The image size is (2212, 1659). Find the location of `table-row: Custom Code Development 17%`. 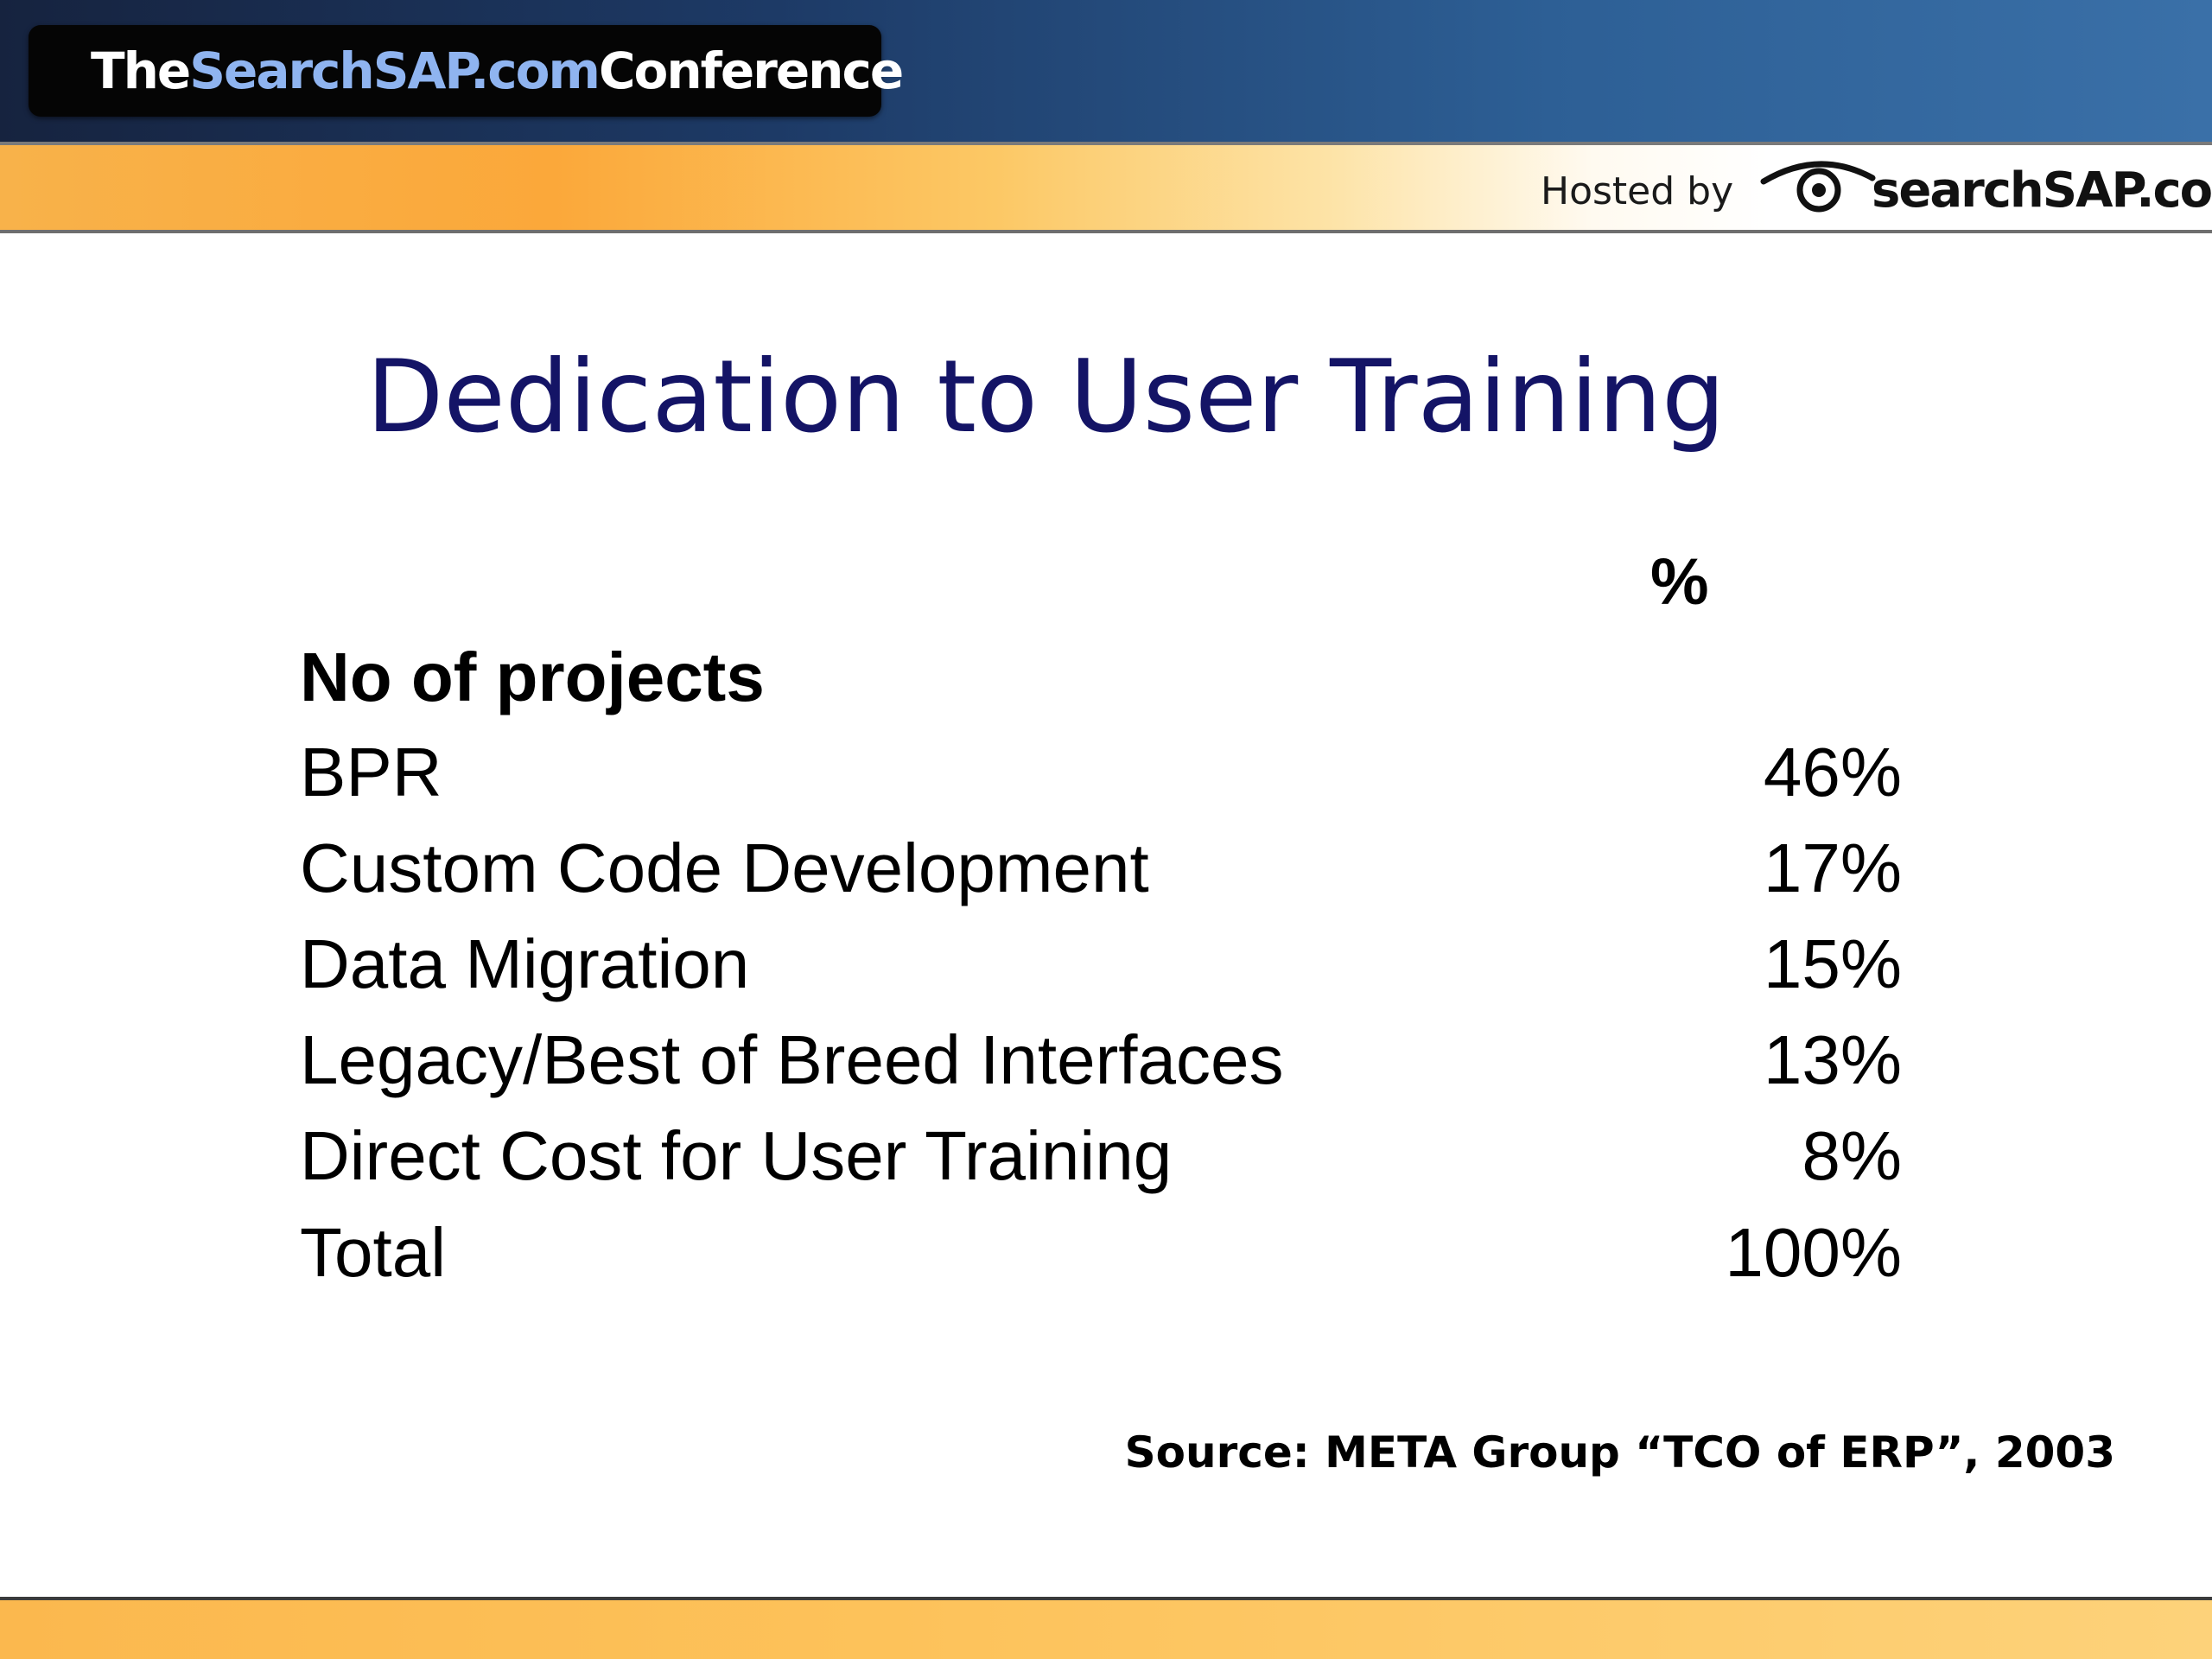

table-row: Custom Code Development 17% is located at coordinates (1101, 872).